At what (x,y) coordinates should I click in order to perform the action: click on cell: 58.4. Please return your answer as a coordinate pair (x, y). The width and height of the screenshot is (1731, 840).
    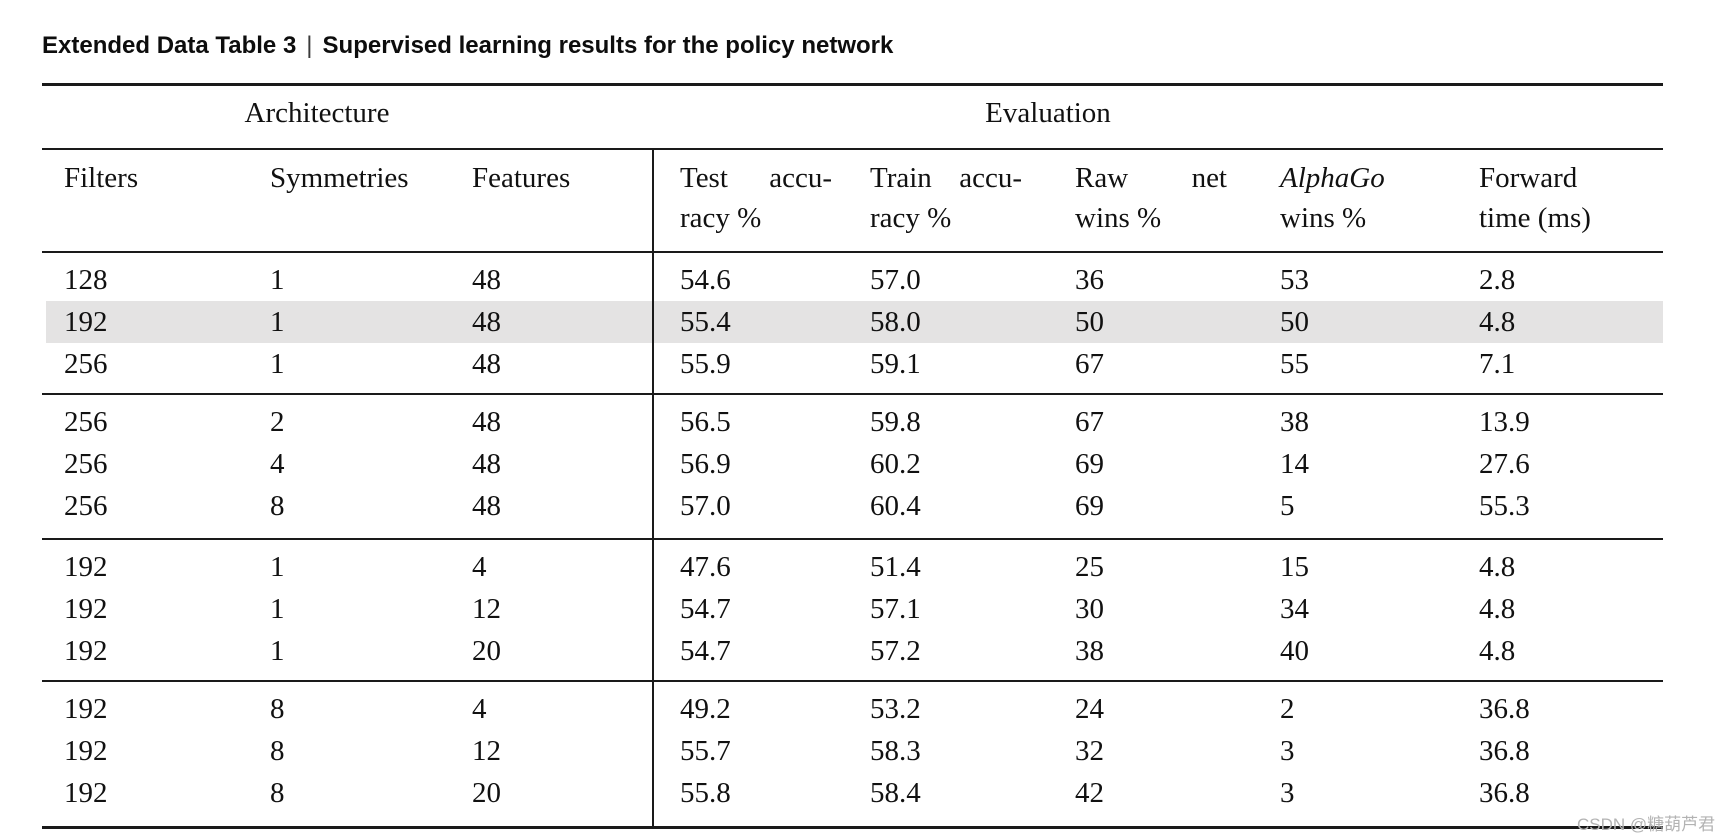
    Looking at the image, I should click on (895, 793).